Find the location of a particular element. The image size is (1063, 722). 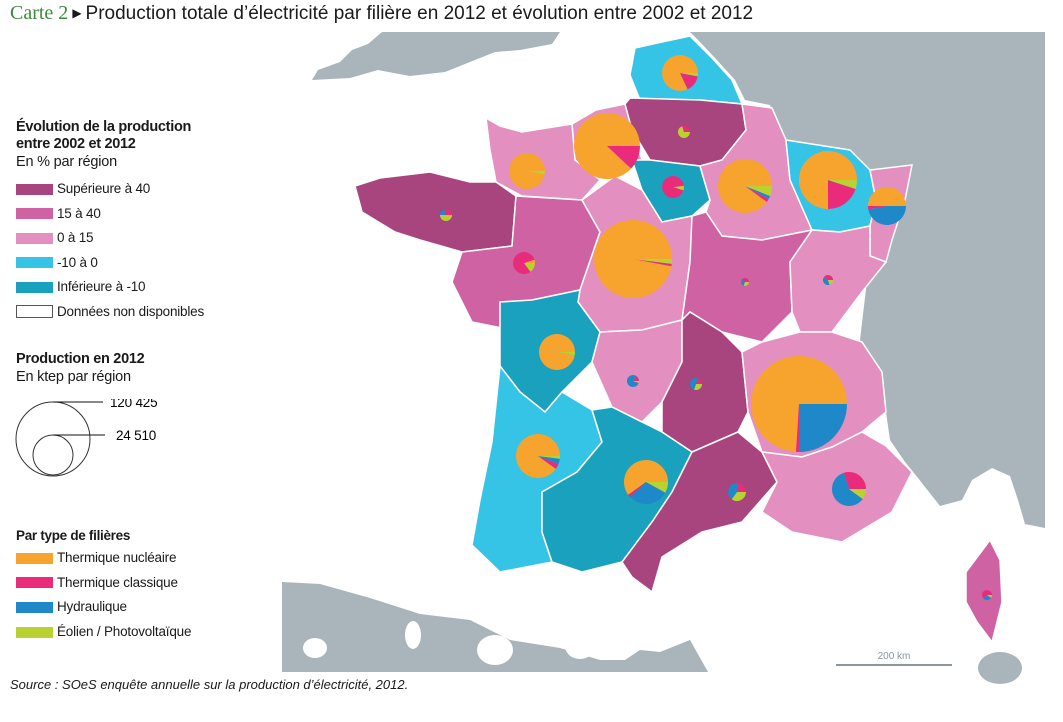

pie-rhone-alpes is located at coordinates (799, 404).